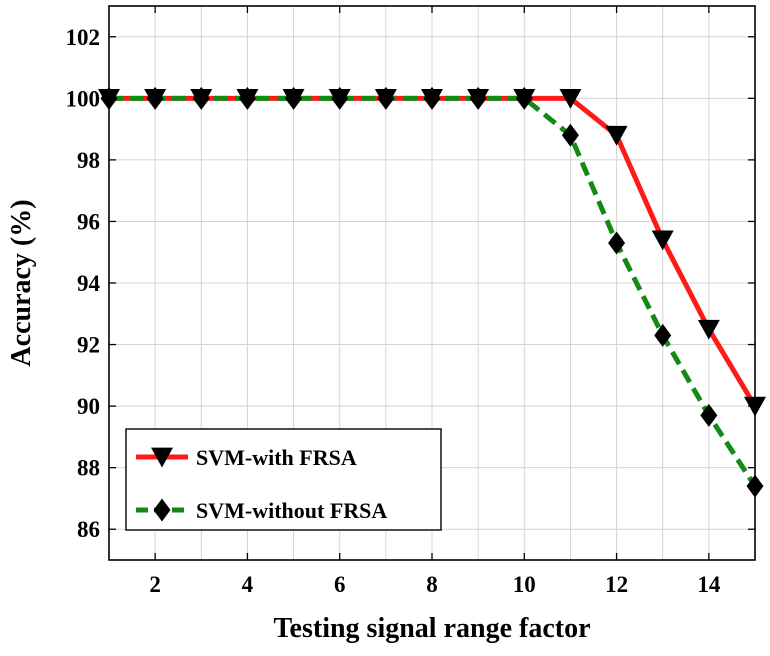 Image resolution: width=770 pixels, height=656 pixels. Describe the element at coordinates (340, 584) in the screenshot. I see `x-tick-label: 6` at that location.